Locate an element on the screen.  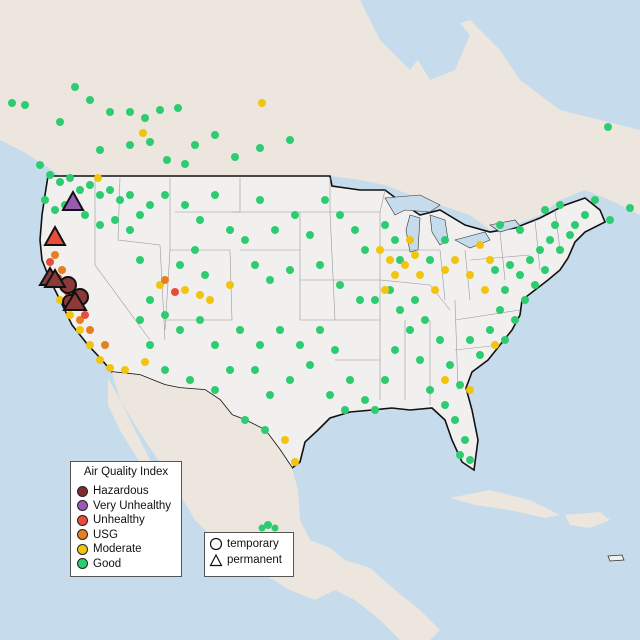
legend-title: Air Quality Index is located at coordinates (126, 472).